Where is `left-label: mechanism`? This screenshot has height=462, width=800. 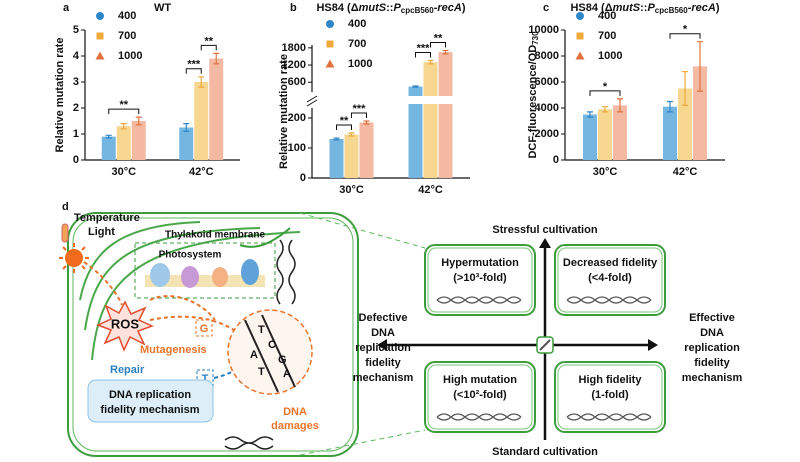 left-label: mechanism is located at coordinates (383, 378).